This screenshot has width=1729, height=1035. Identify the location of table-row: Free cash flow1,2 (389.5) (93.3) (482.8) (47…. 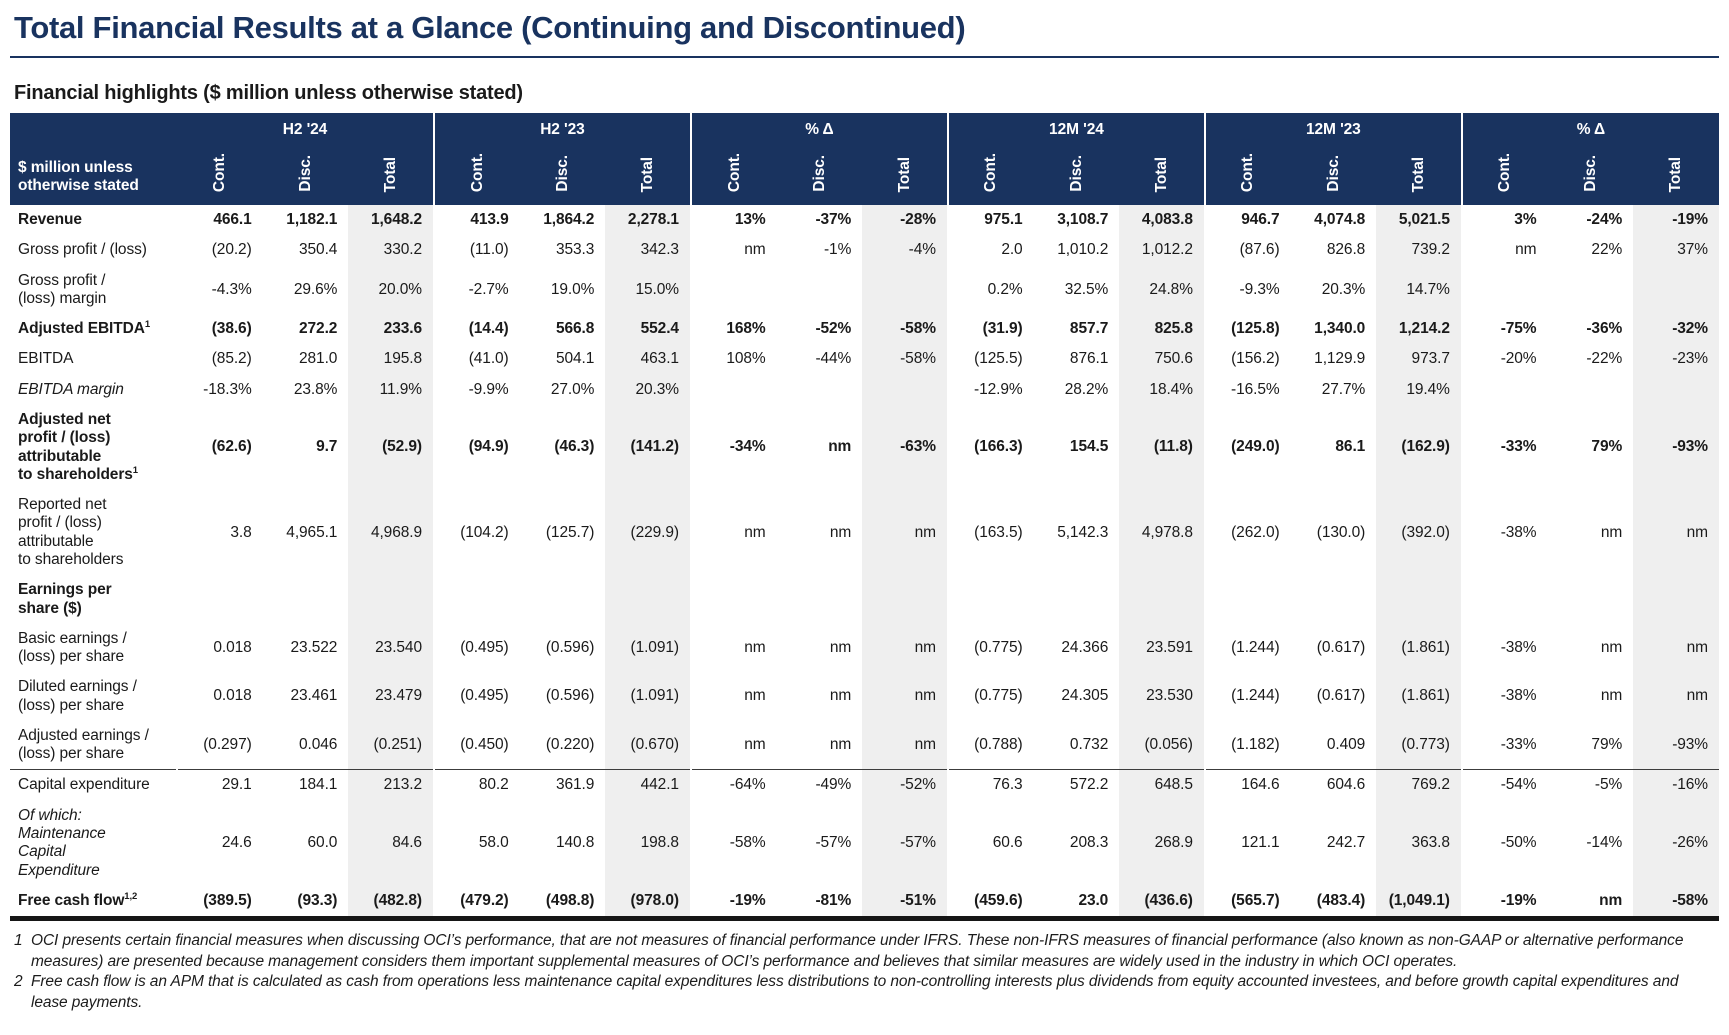
(864, 903).